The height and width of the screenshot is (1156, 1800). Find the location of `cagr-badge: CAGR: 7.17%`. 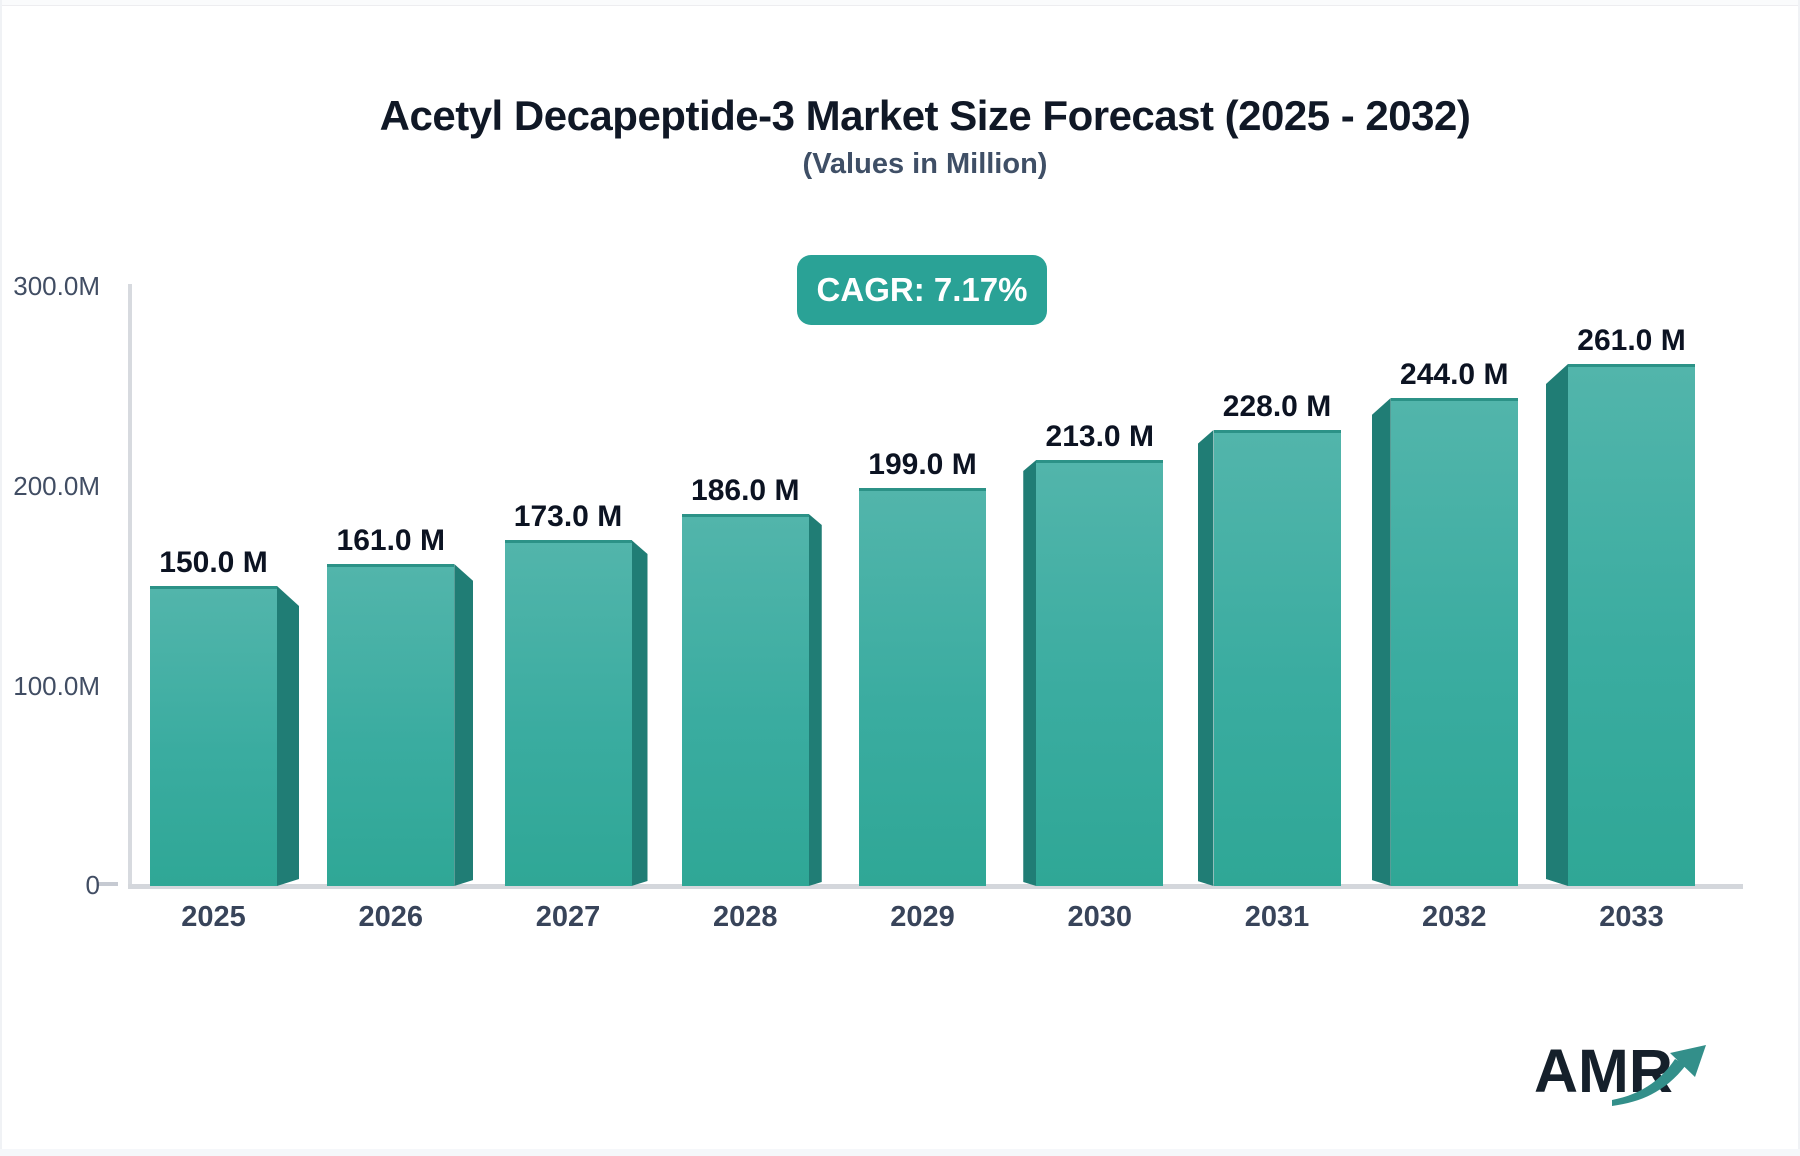

cagr-badge: CAGR: 7.17% is located at coordinates (922, 290).